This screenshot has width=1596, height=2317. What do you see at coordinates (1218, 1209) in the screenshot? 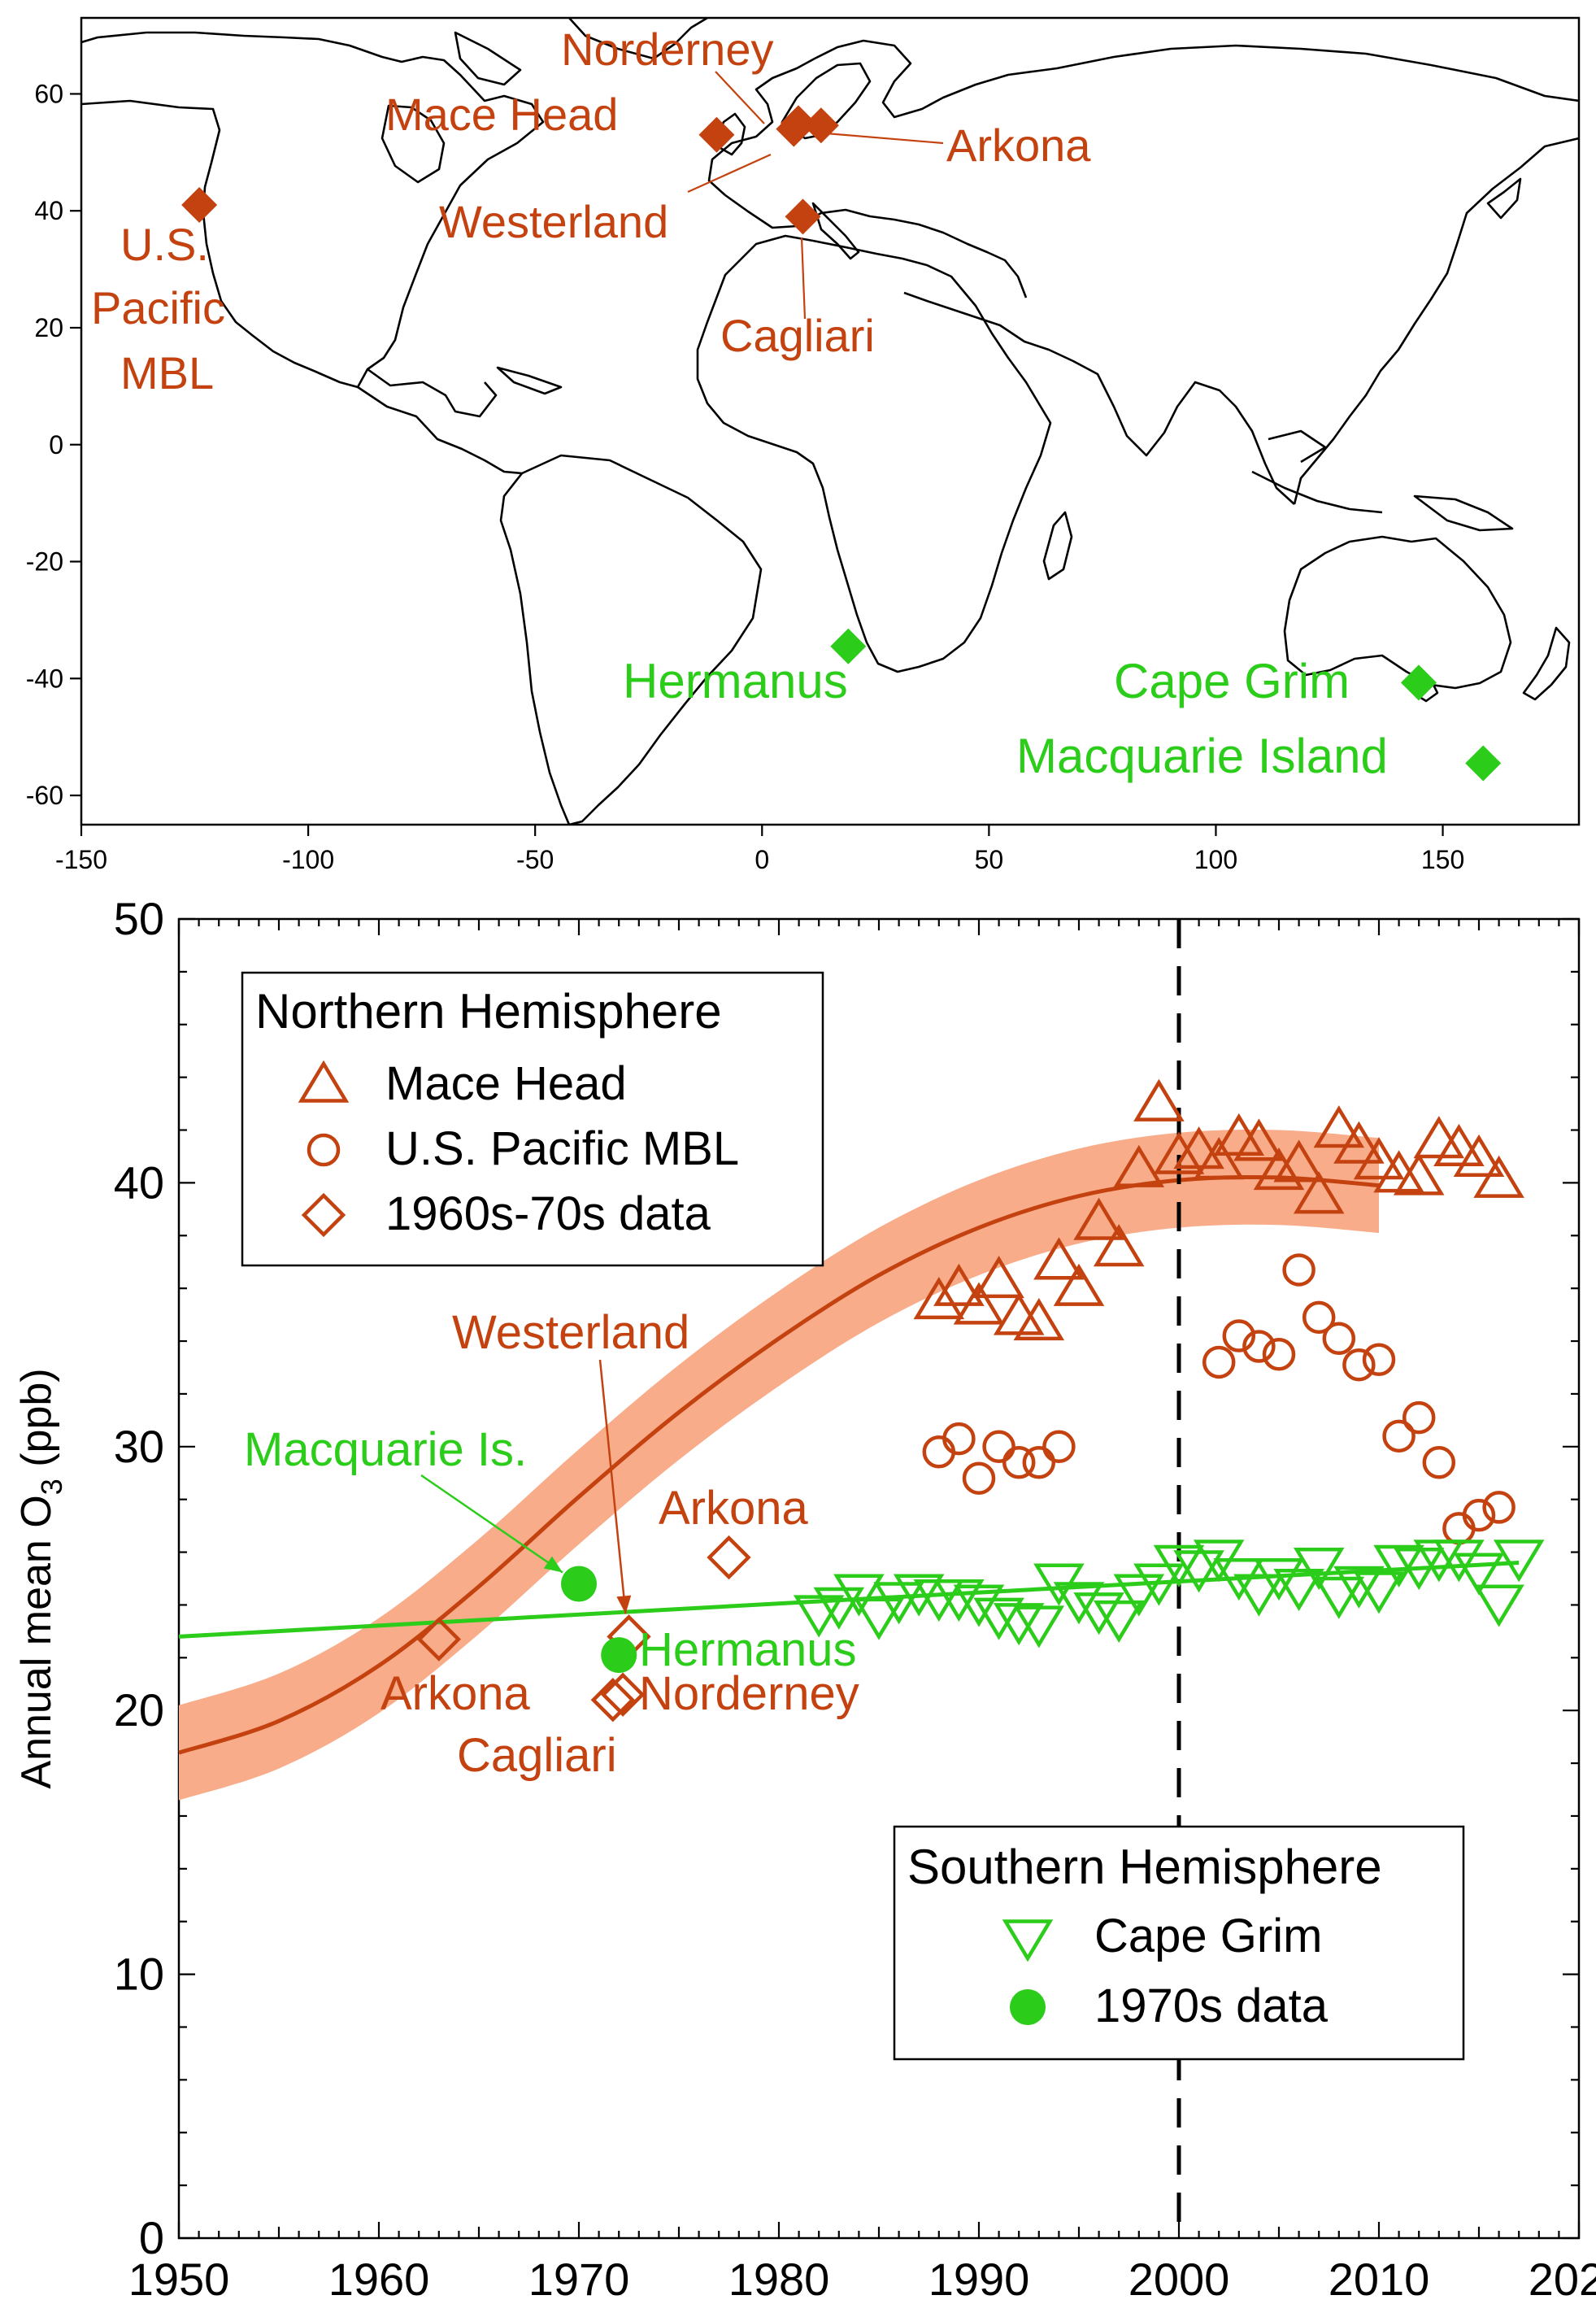
I see `series-mace-head` at bounding box center [1218, 1209].